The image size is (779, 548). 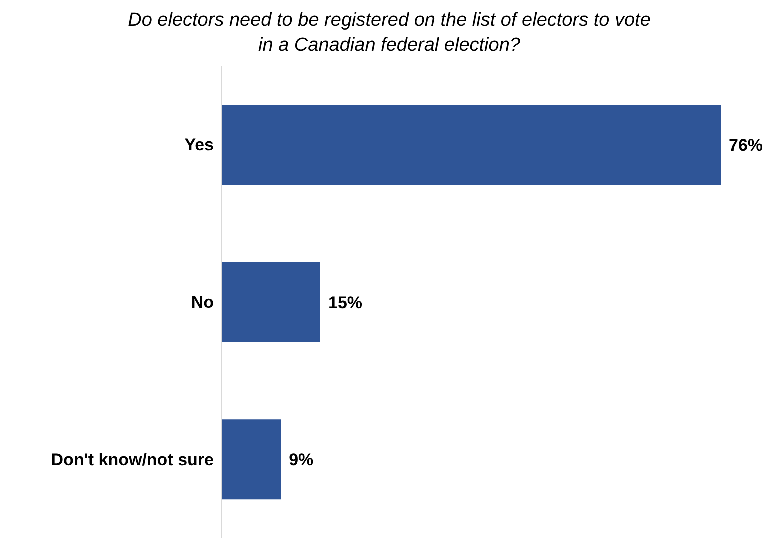 I want to click on data-label: 9%, so click(x=301, y=460).